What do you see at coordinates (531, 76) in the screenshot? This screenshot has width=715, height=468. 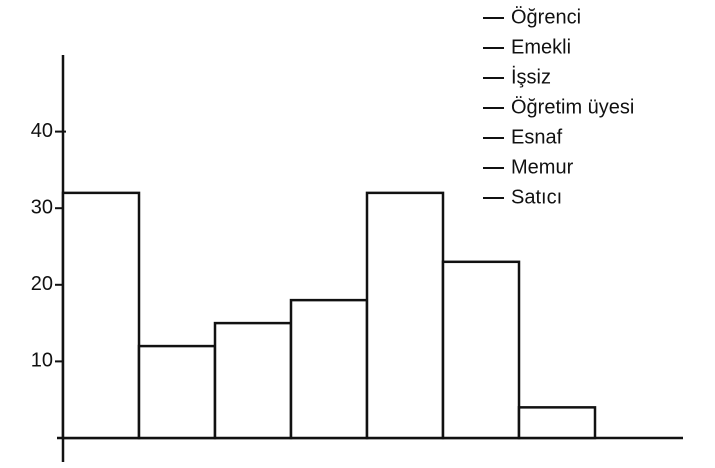 I see `legend-label: İşsiz` at bounding box center [531, 76].